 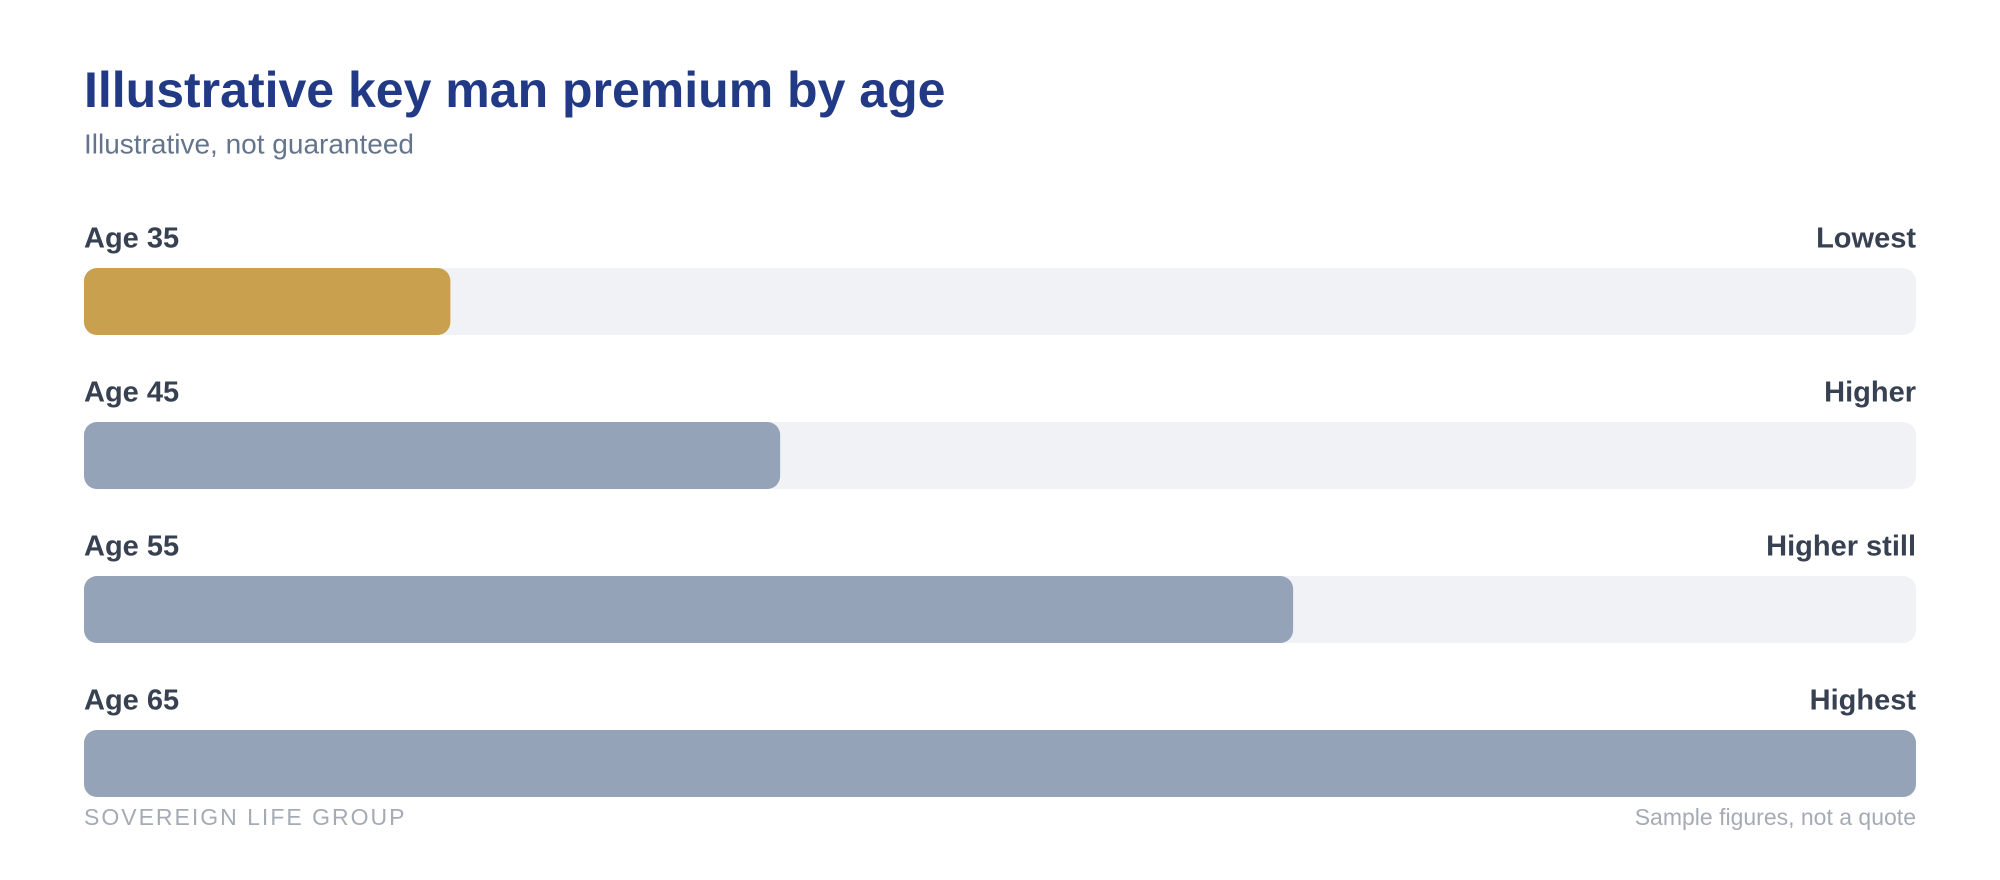 I want to click on value-label: Highest, so click(x=1863, y=701).